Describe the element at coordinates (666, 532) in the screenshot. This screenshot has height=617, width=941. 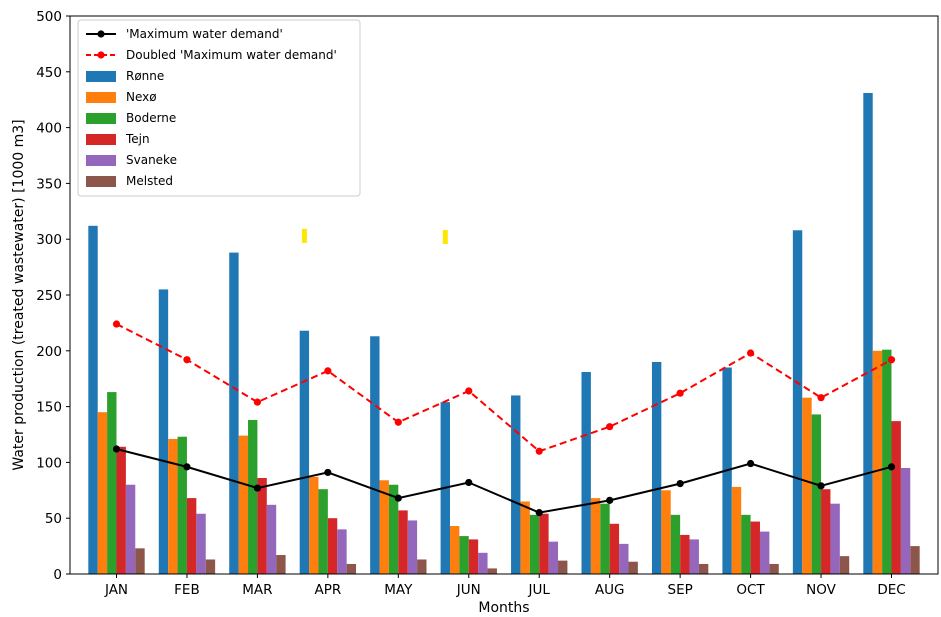
I see `bar-nex--sep` at that location.